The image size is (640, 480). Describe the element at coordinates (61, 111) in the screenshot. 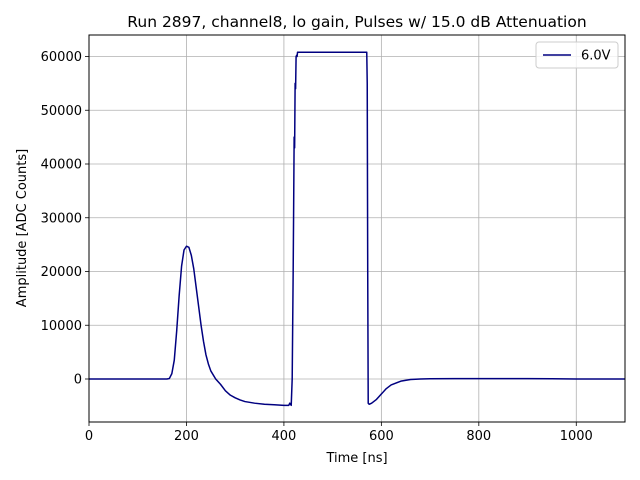

I see `y-tick-label: 50000` at that location.